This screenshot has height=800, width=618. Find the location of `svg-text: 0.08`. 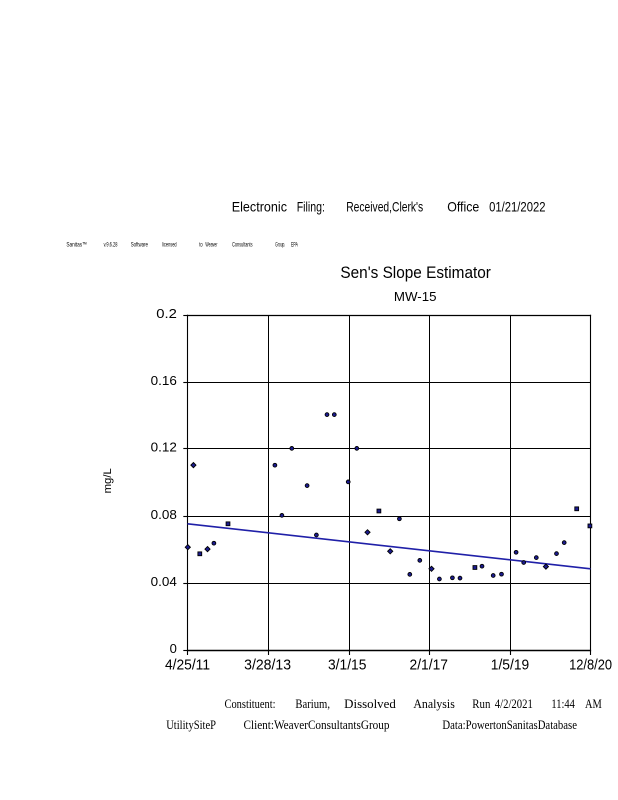

svg-text: 0.08 is located at coordinates (164, 514).